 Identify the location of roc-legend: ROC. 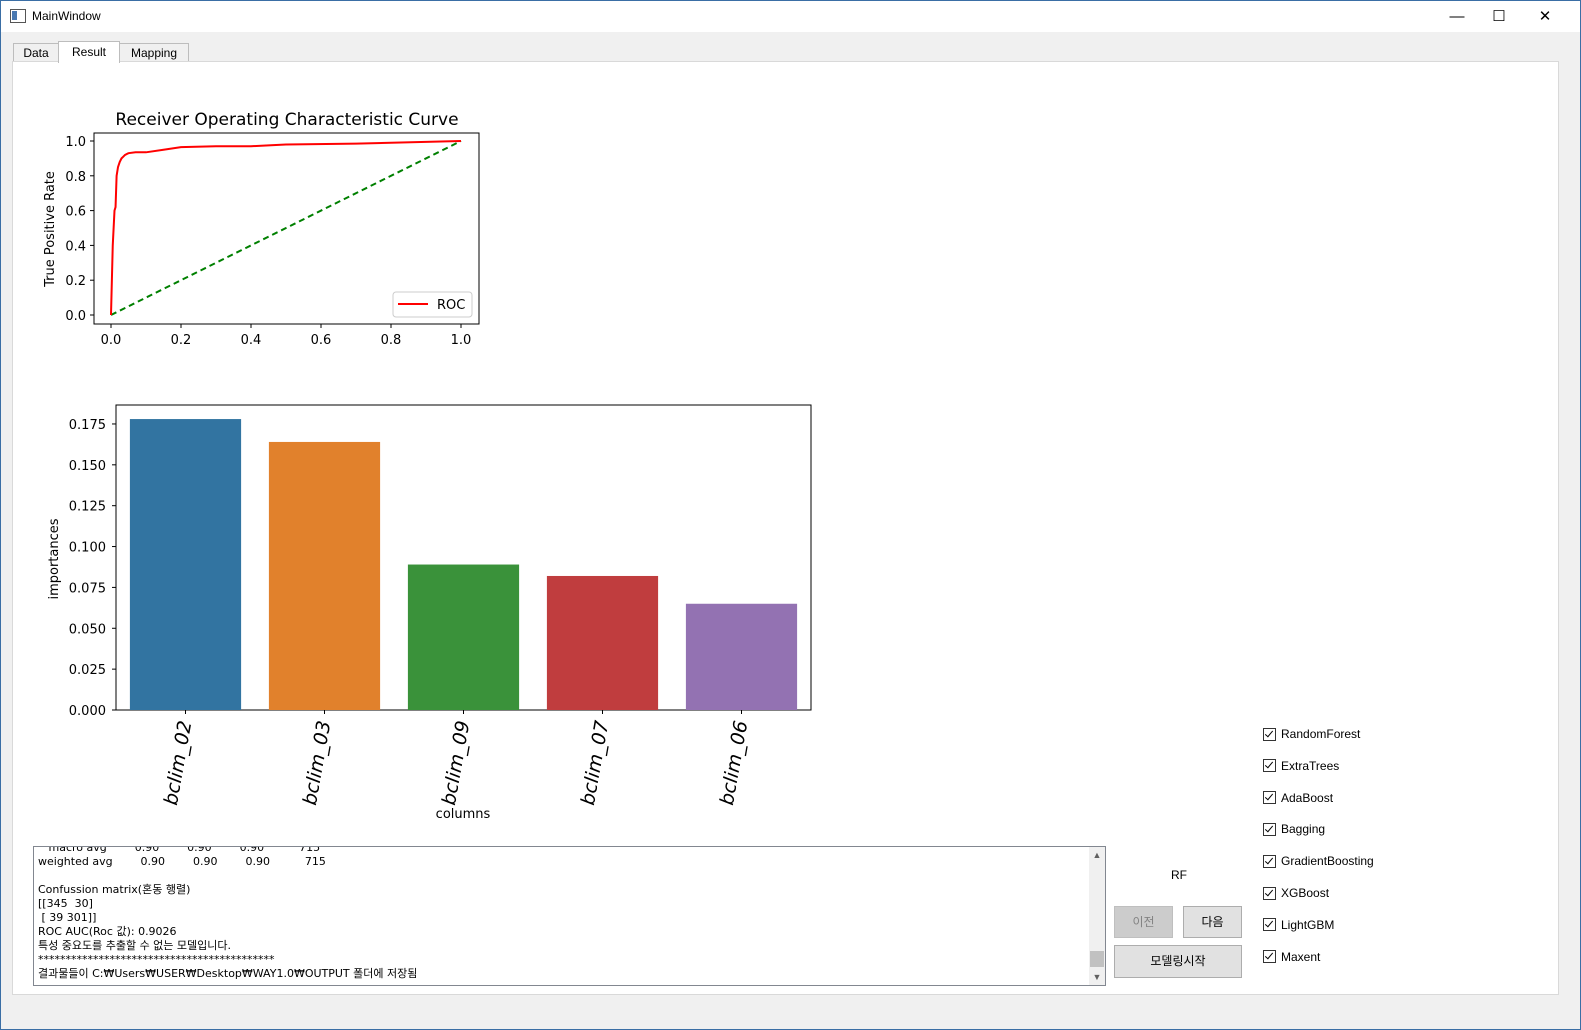
(432, 304).